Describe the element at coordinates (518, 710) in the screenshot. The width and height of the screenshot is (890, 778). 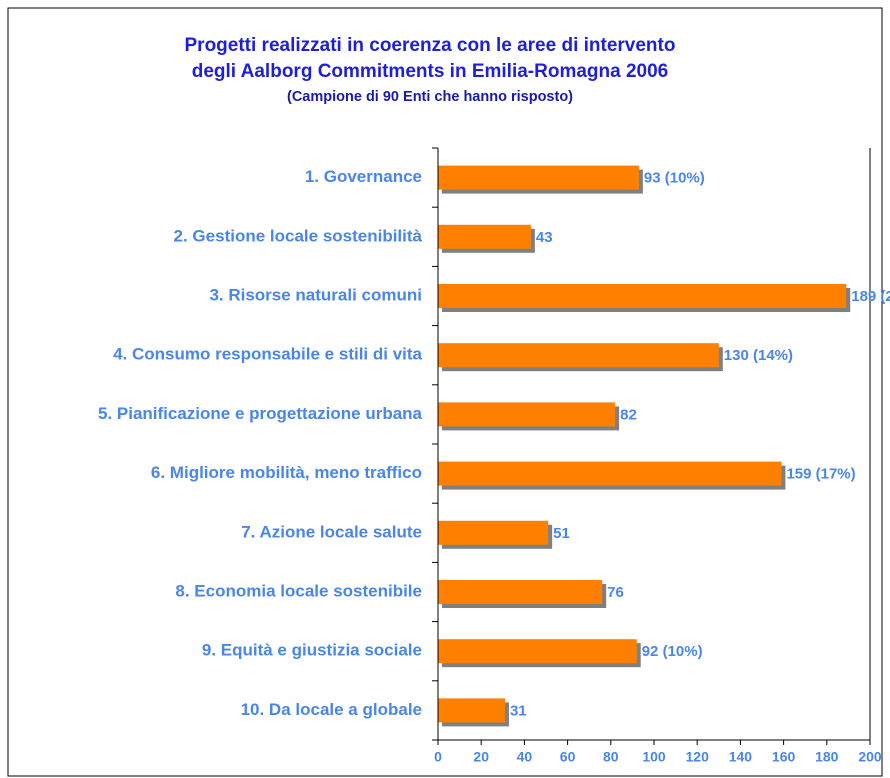
I see `value-label: 31` at that location.